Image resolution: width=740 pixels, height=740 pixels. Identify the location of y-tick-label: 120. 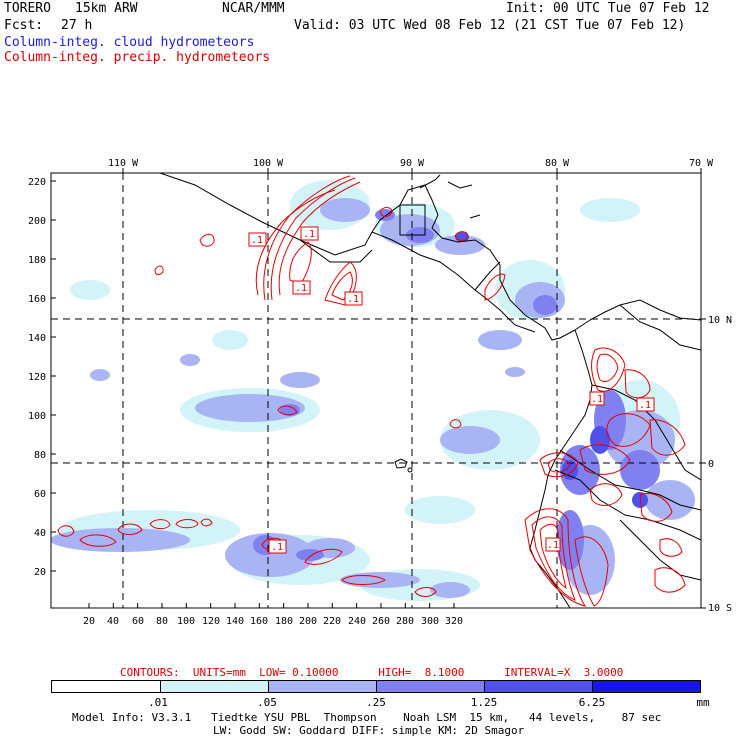
(37, 377).